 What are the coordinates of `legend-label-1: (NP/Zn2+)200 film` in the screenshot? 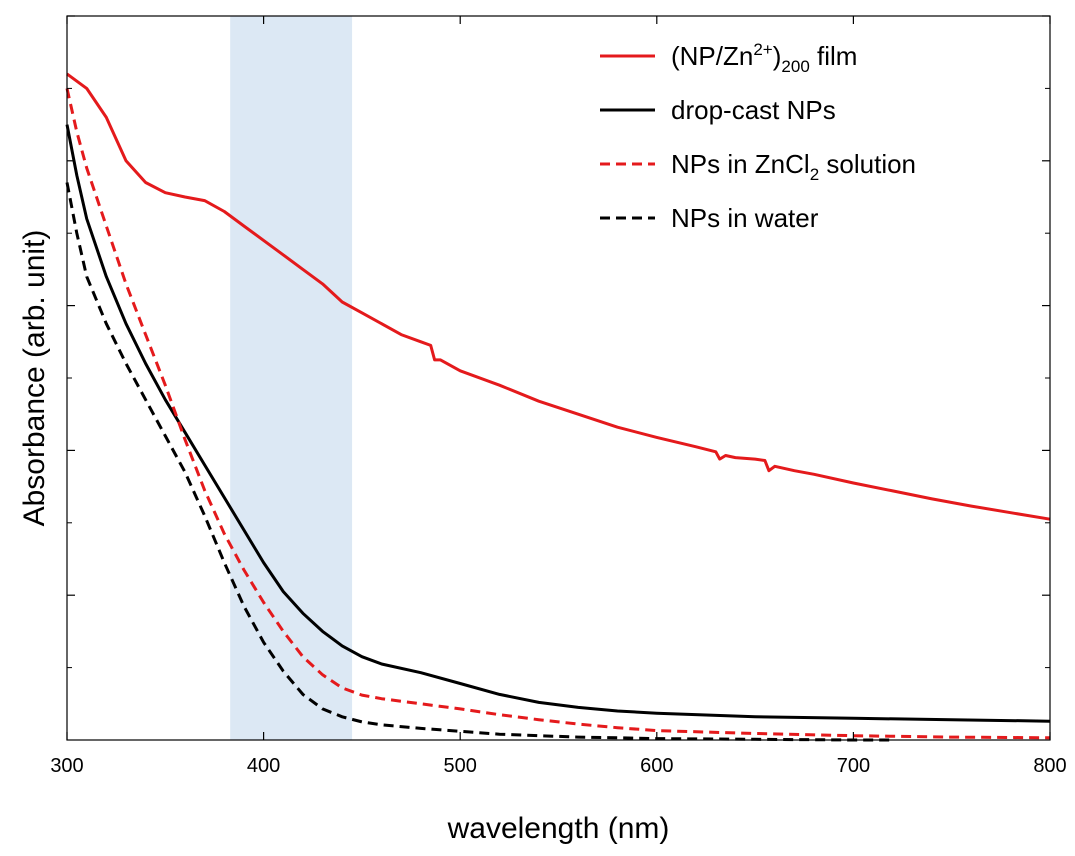 It's located at (764, 58).